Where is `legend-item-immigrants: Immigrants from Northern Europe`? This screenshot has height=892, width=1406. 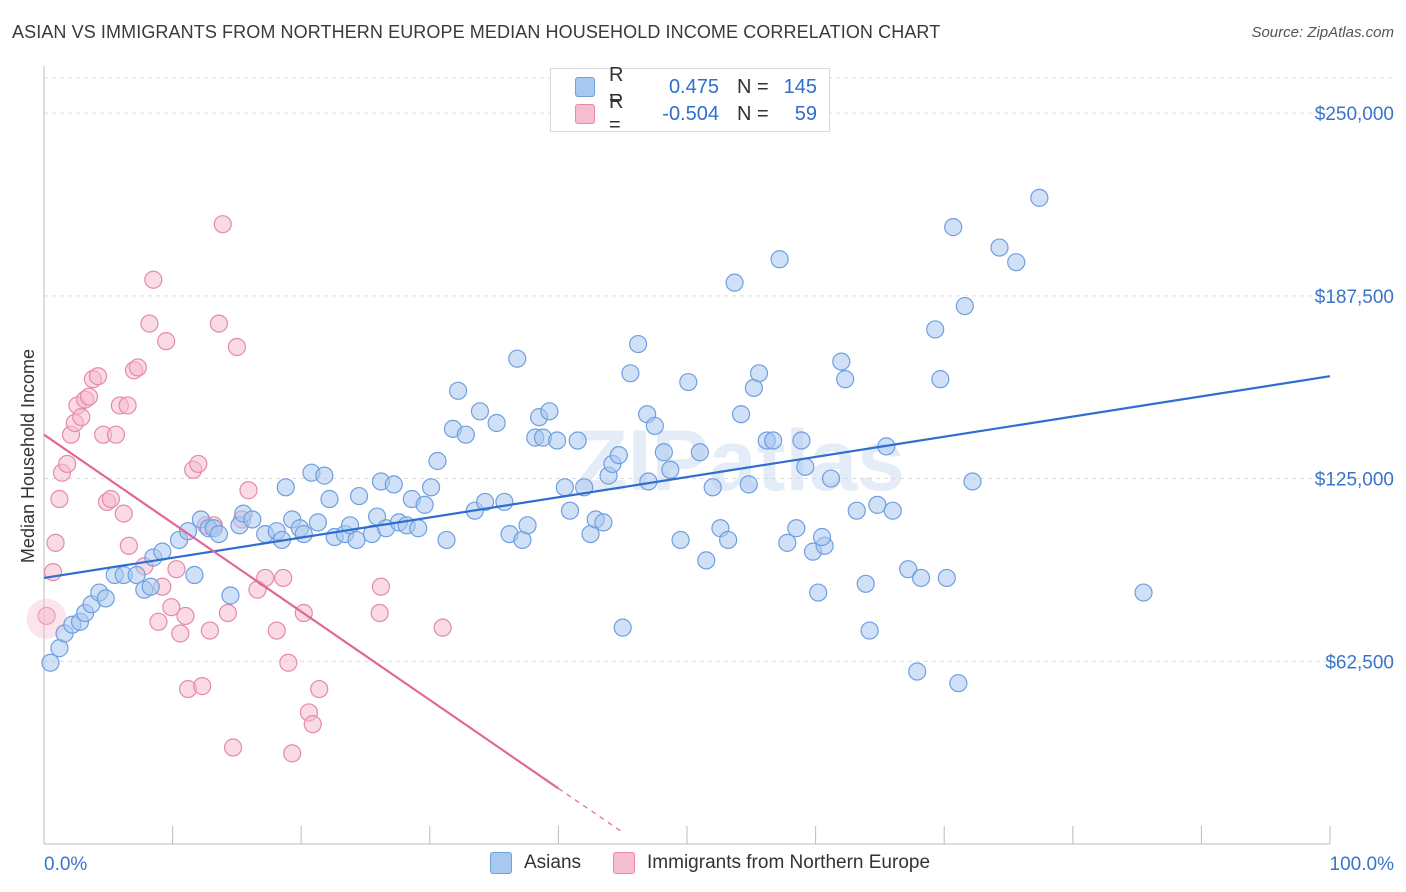 legend-item-immigrants: Immigrants from Northern Europe is located at coordinates (771, 863).